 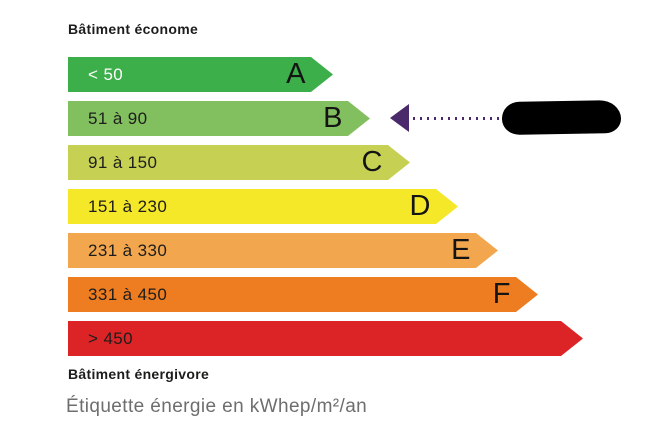 What do you see at coordinates (303, 294) in the screenshot?
I see `energy-bar-f: 331 à 450 F` at bounding box center [303, 294].